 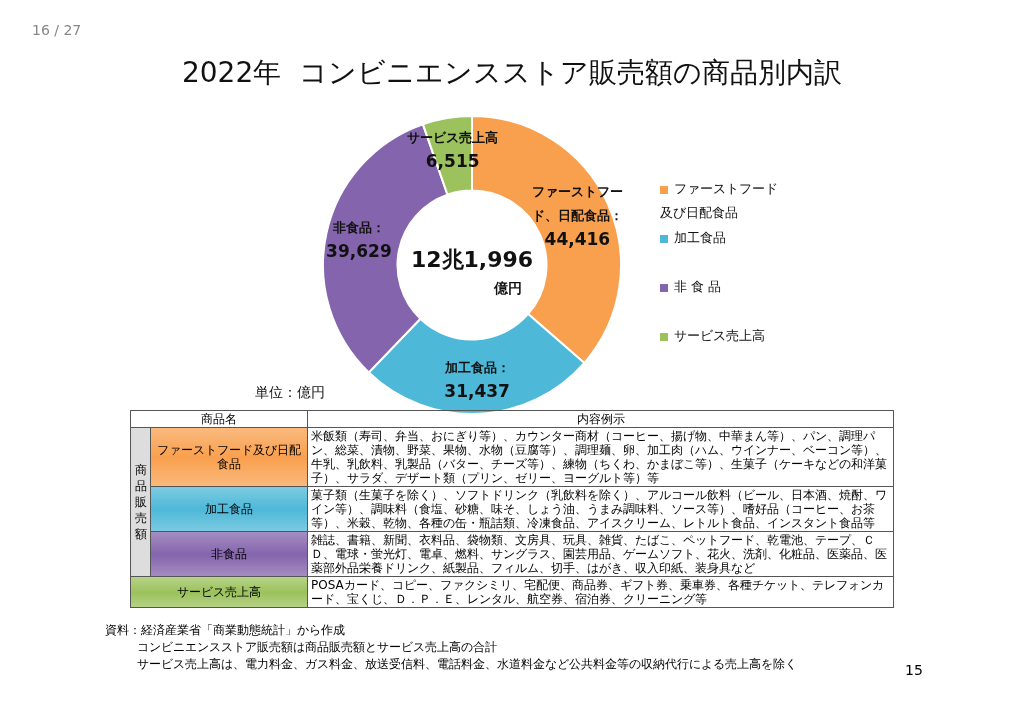 What do you see at coordinates (600, 554) in the screenshot?
I see `text: 雑誌、書籍、新聞、衣料品、袋物類、文房具、玩具、雑貨、たばこ、ペットフード、乾電池、テープ、ＣＤ、電球・蛍光灯、電卓、燃料、サングラス、園芸用品、ゲームソフト、花火、洗剤、化粧品、医薬品、医薬部外品栄養ドリンク、紙製品、フィルム、切手、はがき、収入印紙、装身具など` at bounding box center [600, 554].